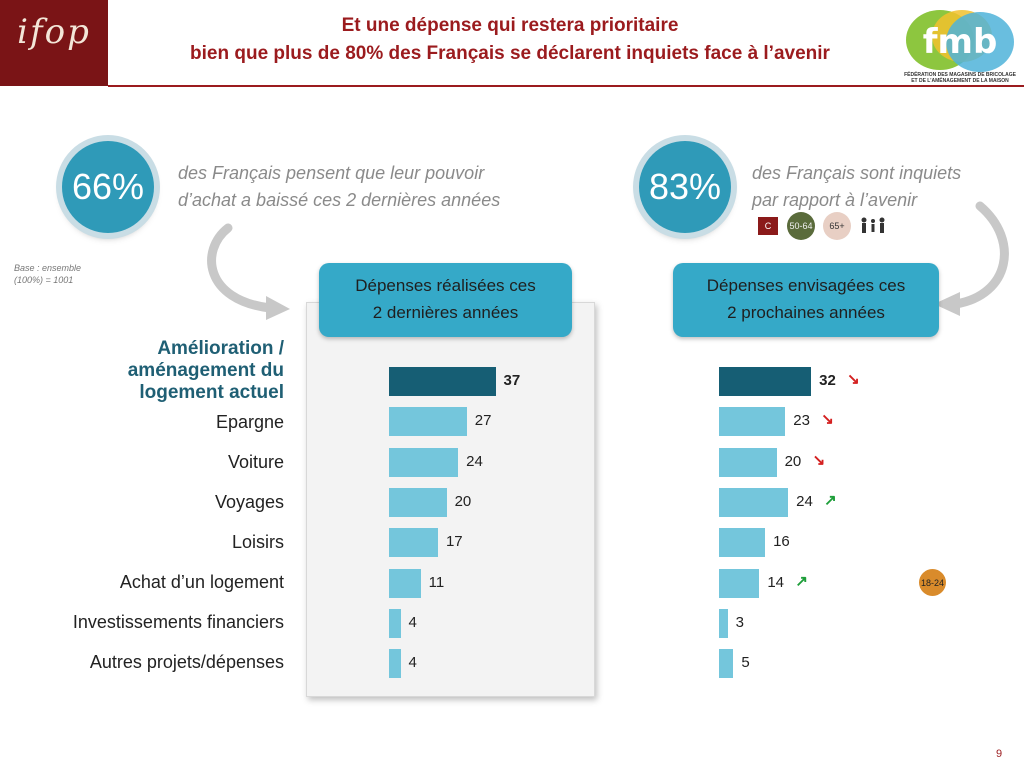 Image resolution: width=1024 pixels, height=768 pixels. Describe the element at coordinates (255, 462) in the screenshot. I see `category-label: Voiture` at that location.